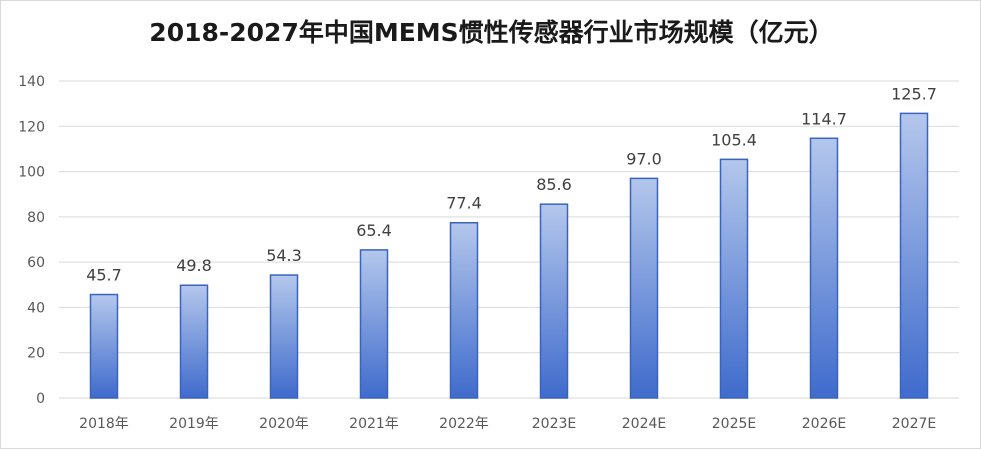 This screenshot has width=981, height=450. What do you see at coordinates (284, 424) in the screenshot?
I see `x-tick-label: 2020年` at bounding box center [284, 424].